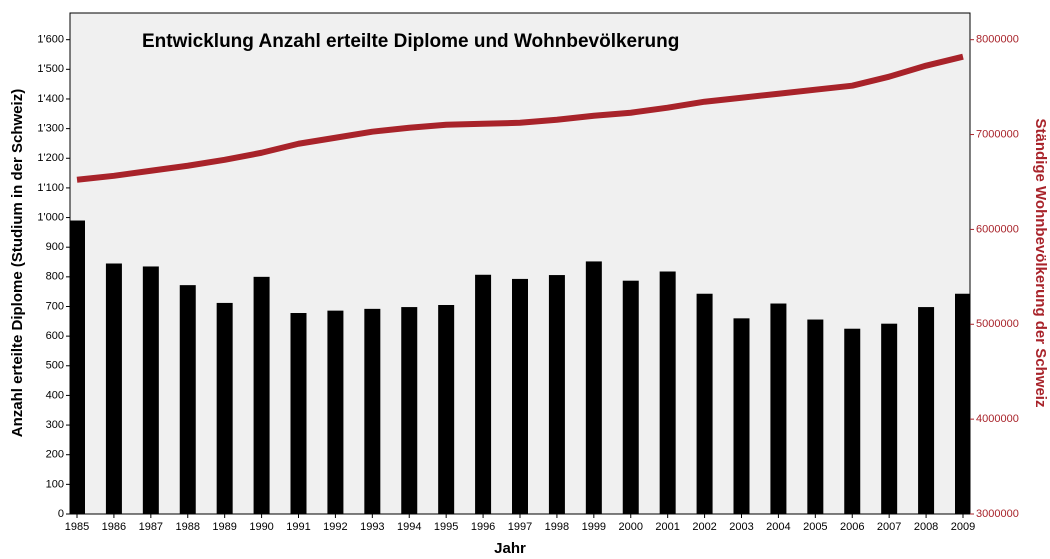 The width and height of the screenshot is (1050, 559). I want to click on y2-tick-label: 4000000, so click(997, 419).